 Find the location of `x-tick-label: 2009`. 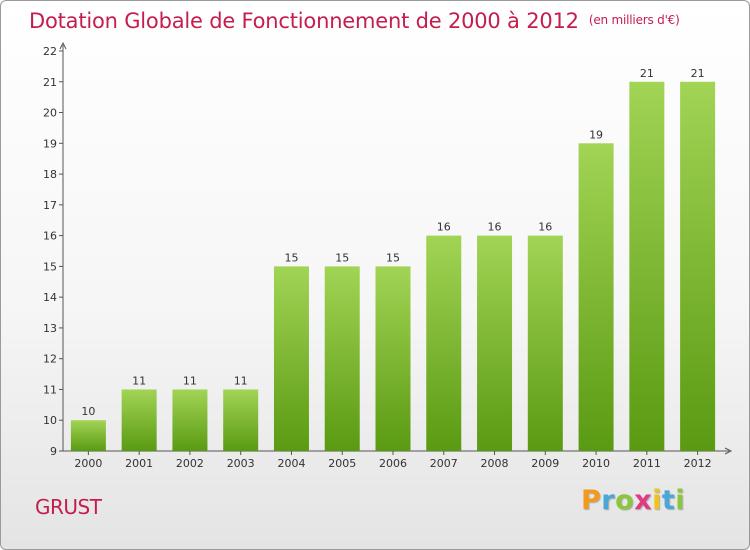

x-tick-label: 2009 is located at coordinates (545, 463).